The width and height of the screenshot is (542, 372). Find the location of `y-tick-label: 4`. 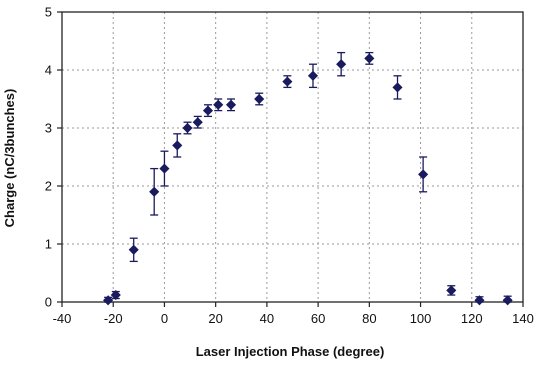

y-tick-label: 4 is located at coordinates (48, 70).